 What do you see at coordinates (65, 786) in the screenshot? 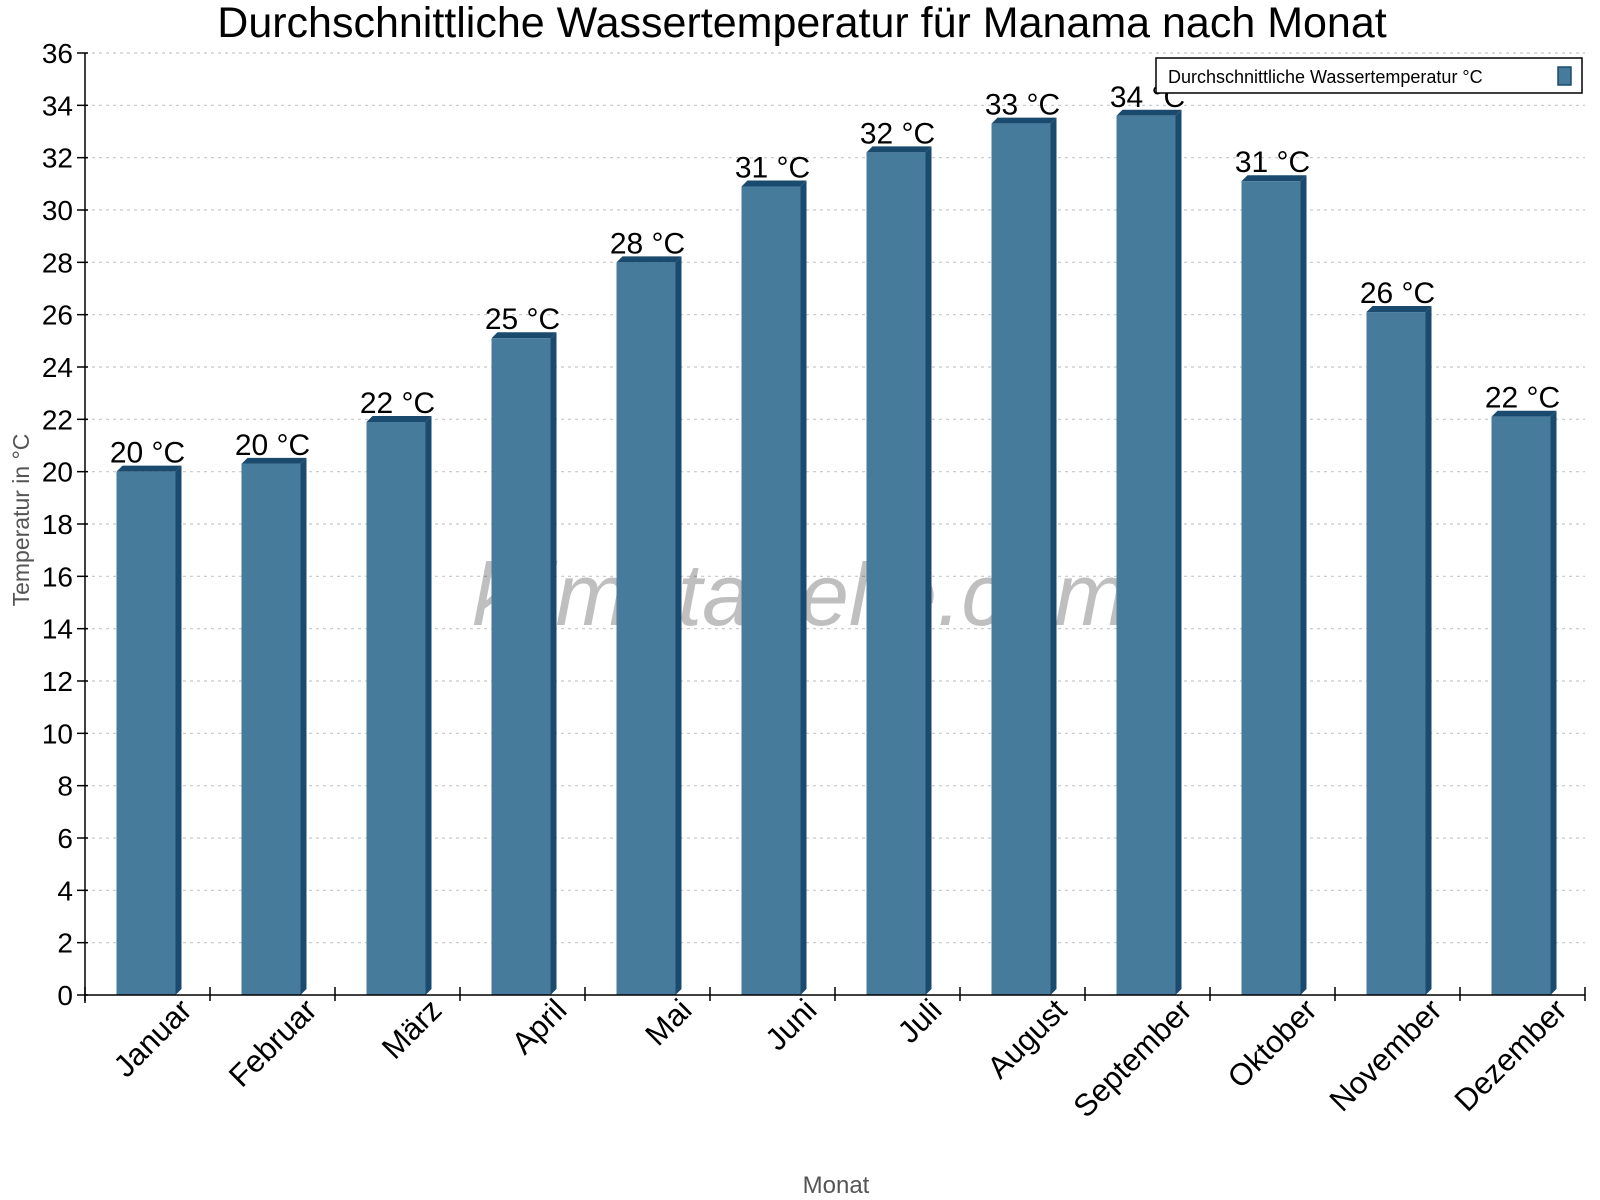
I see `y-tick-label: 8` at bounding box center [65, 786].